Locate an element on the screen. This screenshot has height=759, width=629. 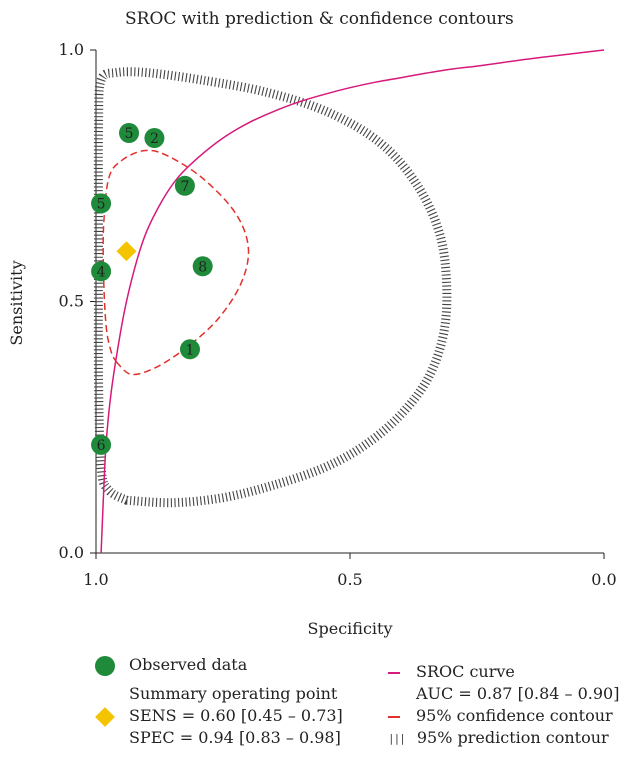
x-tick-label: 0.0 is located at coordinates (603, 579).